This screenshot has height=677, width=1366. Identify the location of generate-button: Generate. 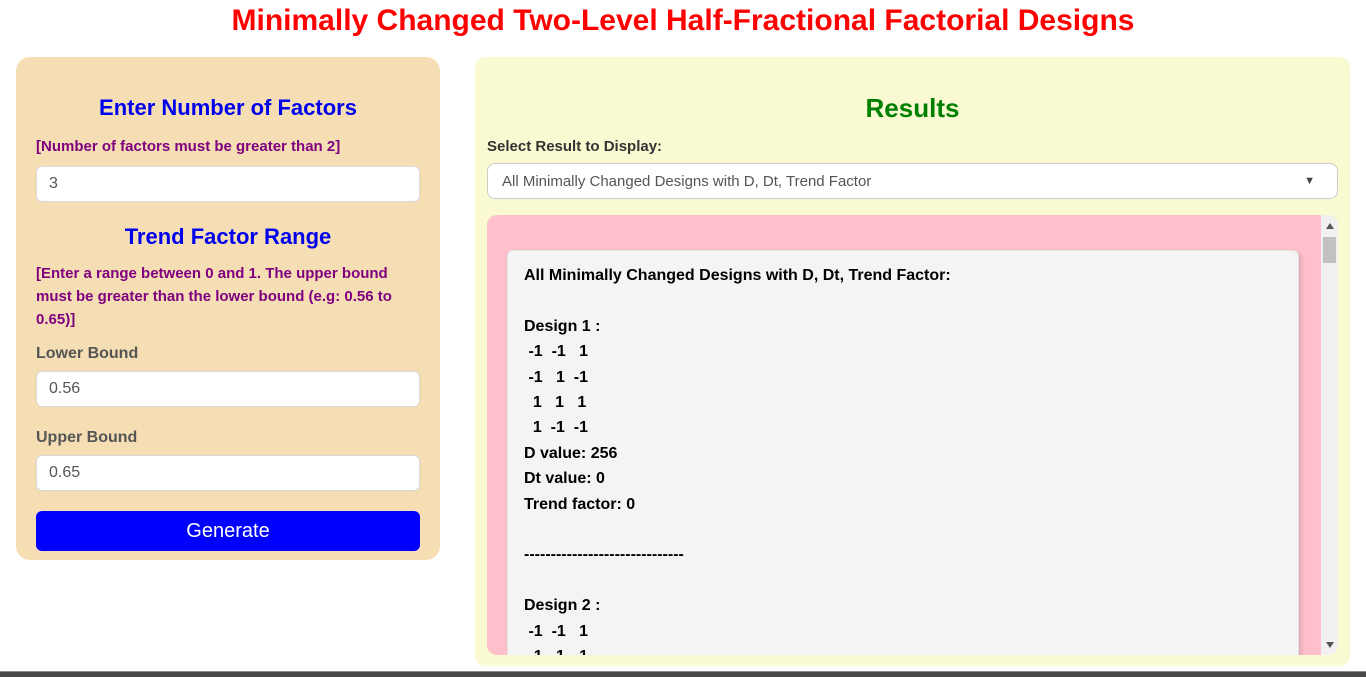
(228, 531).